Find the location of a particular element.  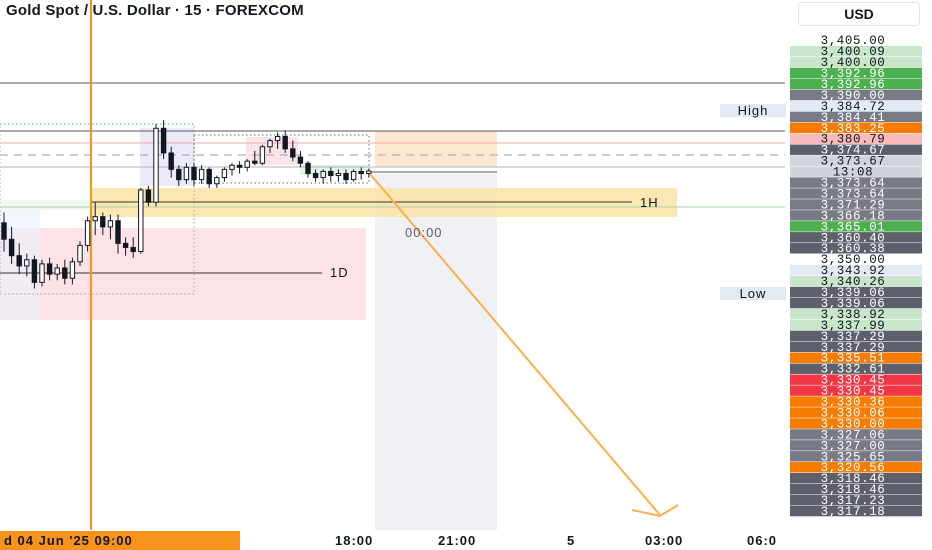

price-label: 3,384.41 is located at coordinates (856, 118).